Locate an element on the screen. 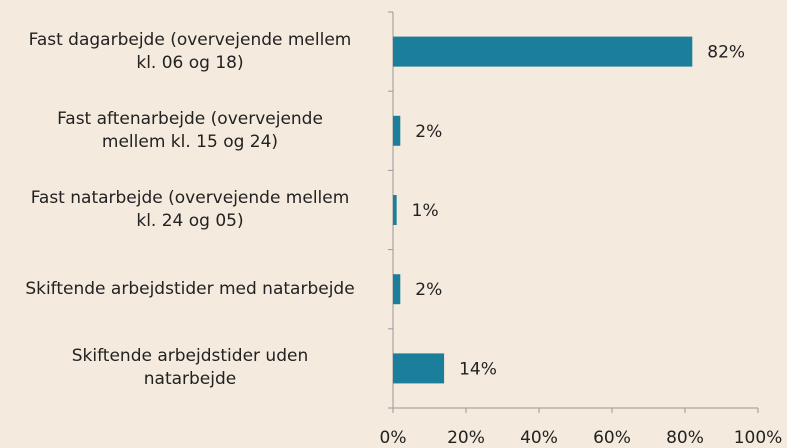 The width and height of the screenshot is (787, 448). value-label: 82% is located at coordinates (726, 53).